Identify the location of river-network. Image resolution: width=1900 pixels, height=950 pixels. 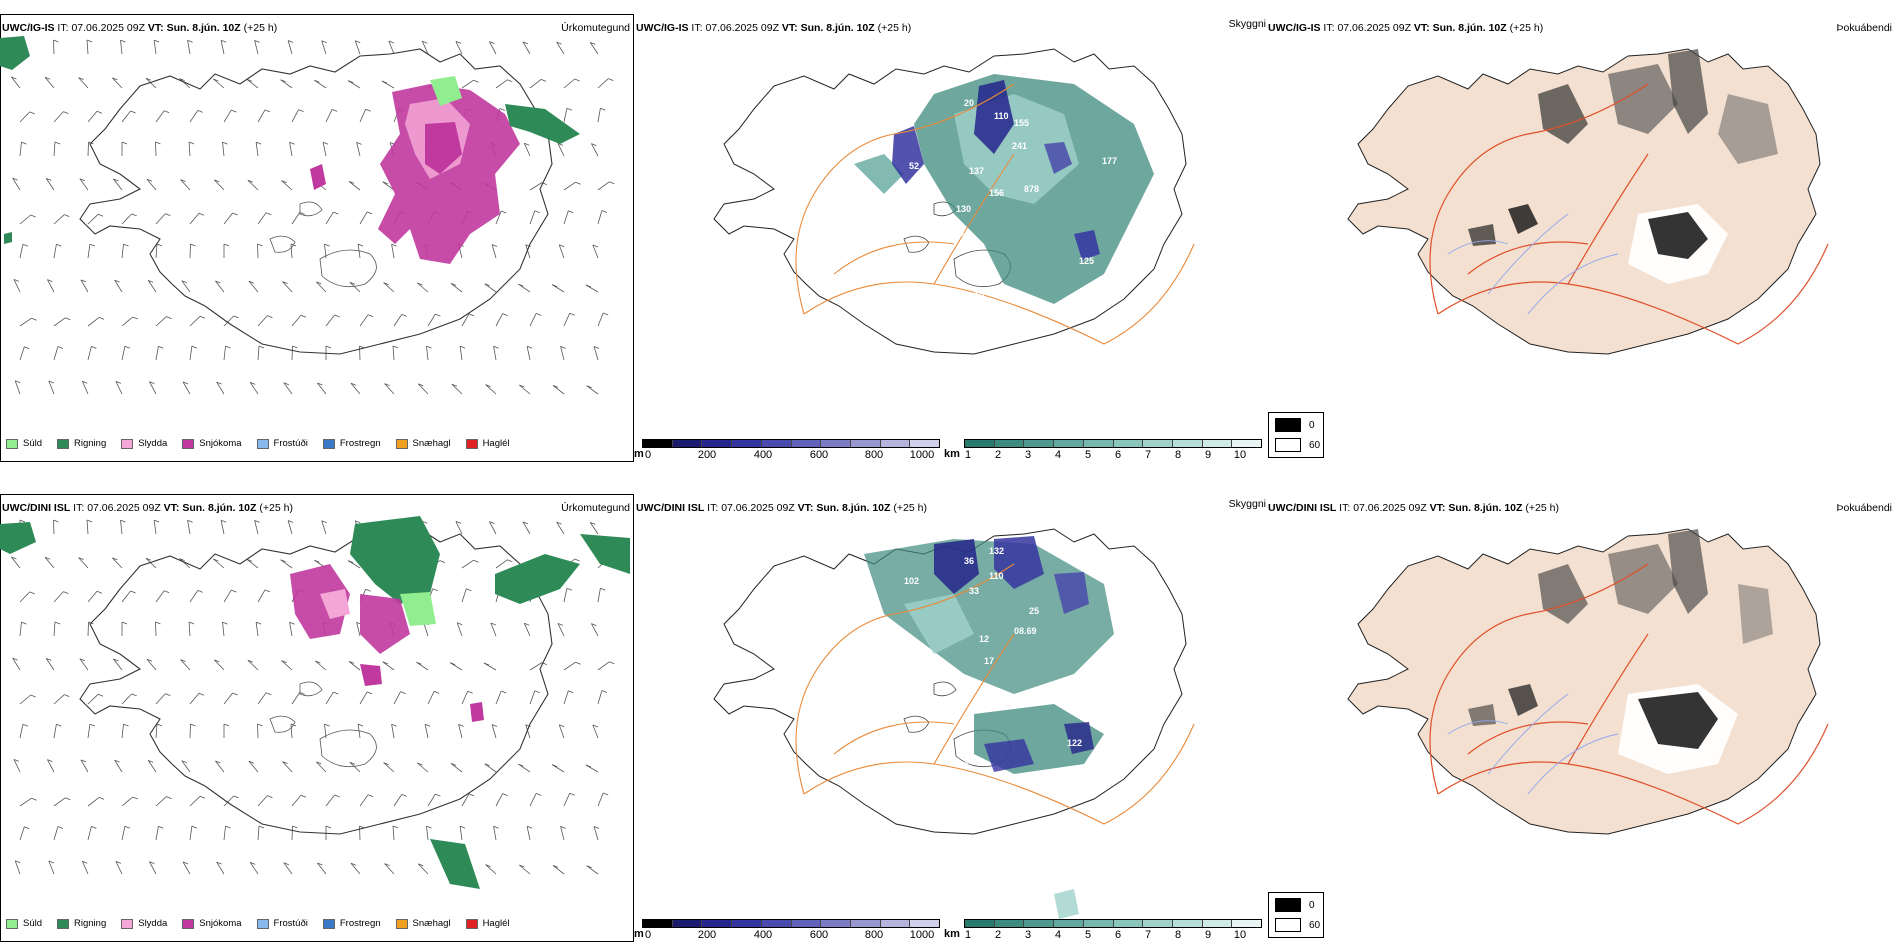
(1533, 264).